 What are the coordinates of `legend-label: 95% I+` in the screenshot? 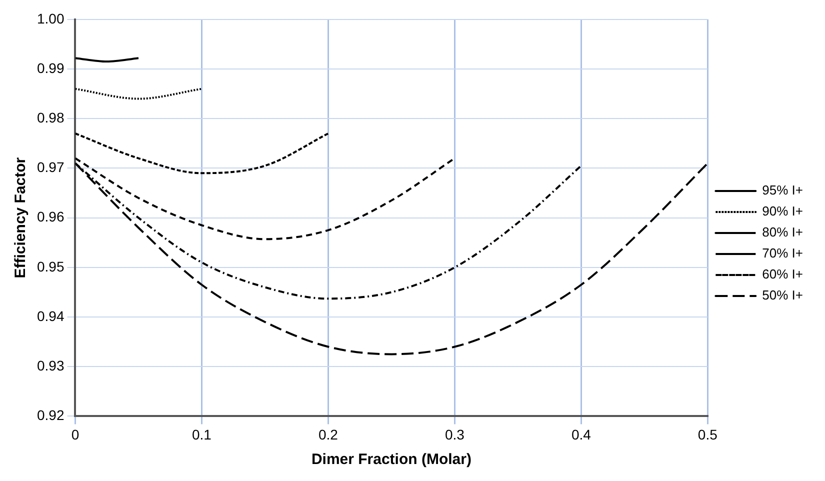 It's located at (783, 190).